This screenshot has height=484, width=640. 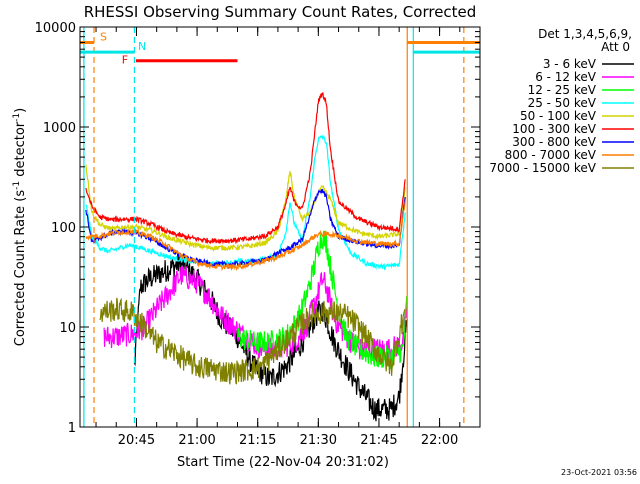 I want to click on y-axis-label: Corrected Count Rate (s-1 detector-1), so click(x=20, y=227).